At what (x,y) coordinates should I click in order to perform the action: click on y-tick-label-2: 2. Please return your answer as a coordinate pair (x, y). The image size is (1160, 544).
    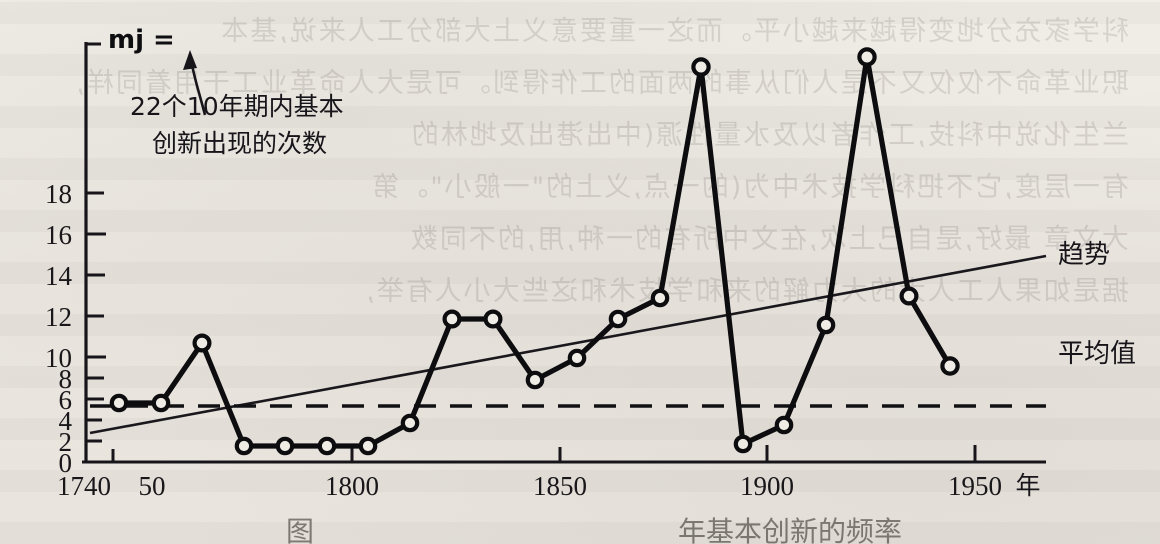
    Looking at the image, I should click on (66, 442).